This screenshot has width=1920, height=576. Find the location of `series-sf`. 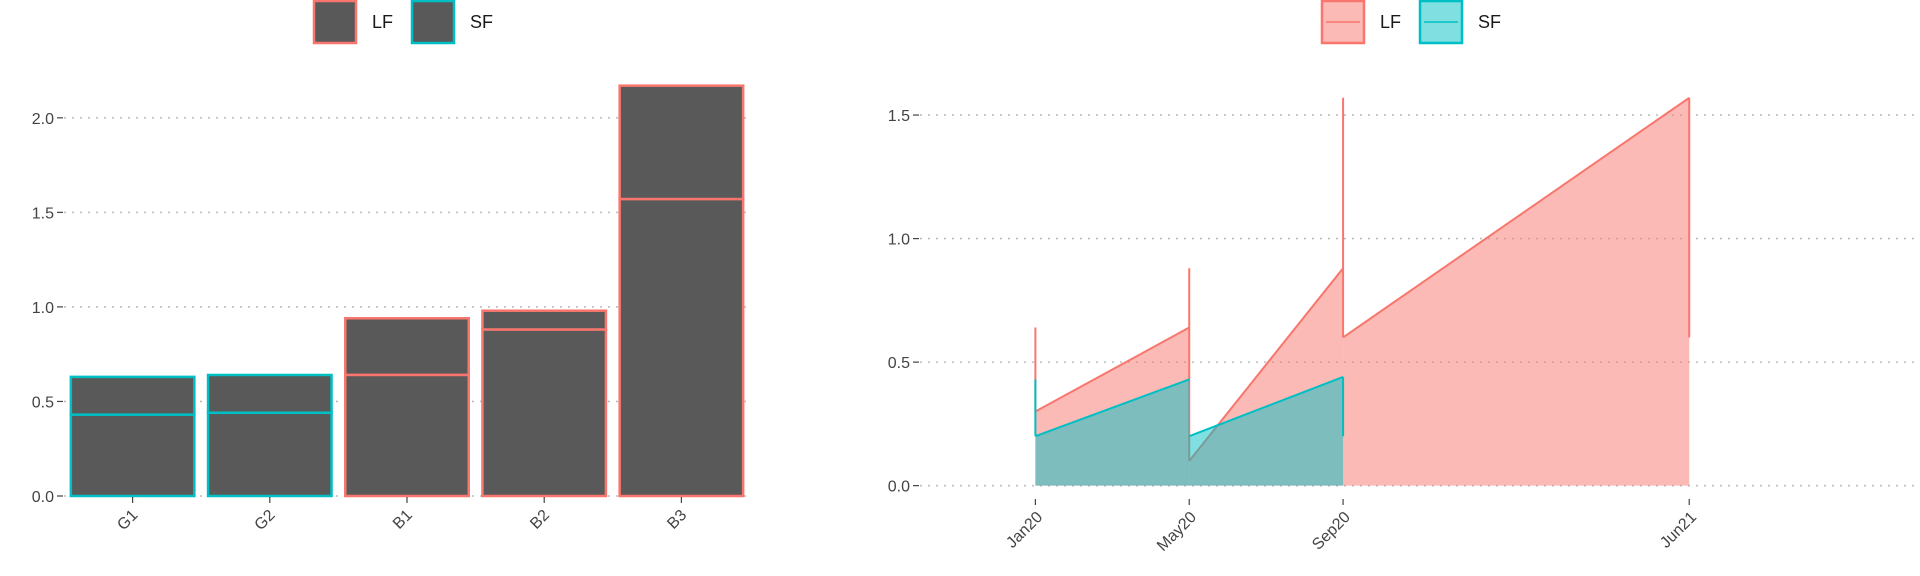

series-sf is located at coordinates (1189, 431).